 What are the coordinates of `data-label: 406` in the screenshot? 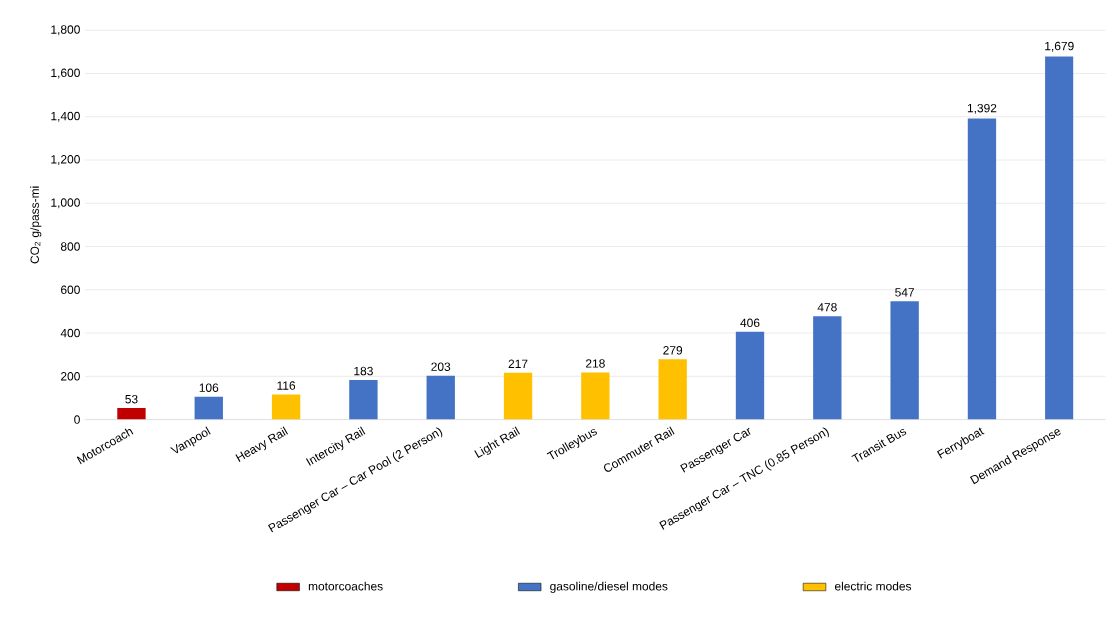 It's located at (750, 323).